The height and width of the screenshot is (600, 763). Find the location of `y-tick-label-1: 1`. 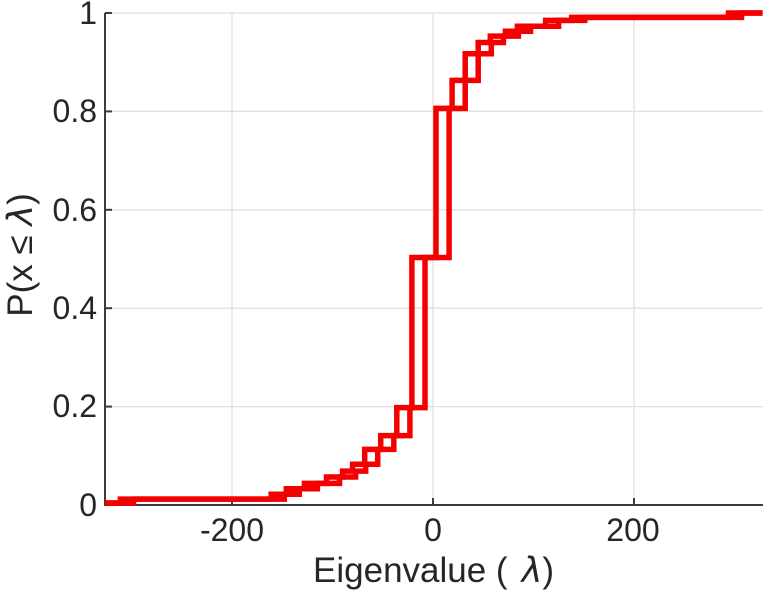

y-tick-label-1: 1 is located at coordinates (88, 15).